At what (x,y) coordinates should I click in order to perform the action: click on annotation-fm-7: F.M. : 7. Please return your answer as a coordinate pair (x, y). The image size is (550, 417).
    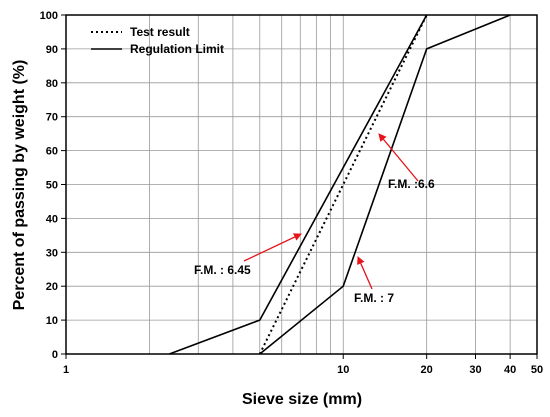
    Looking at the image, I should click on (374, 298).